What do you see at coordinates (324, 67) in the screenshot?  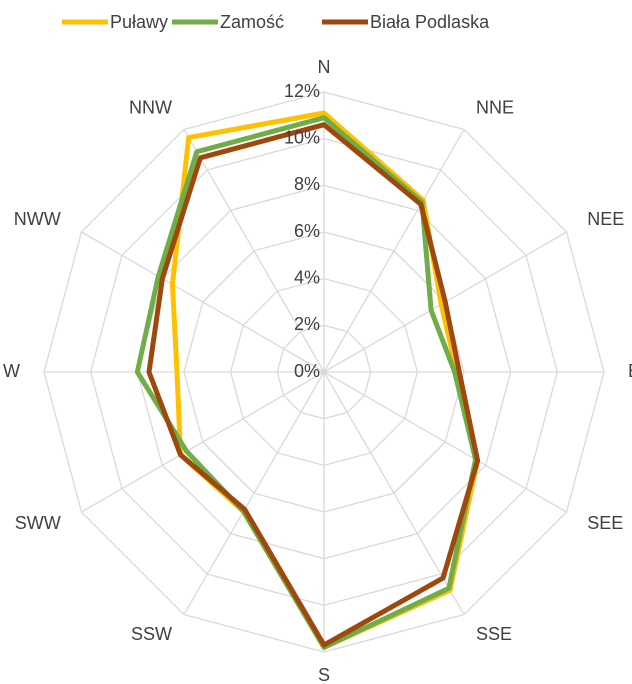 I see `category-label: N` at bounding box center [324, 67].